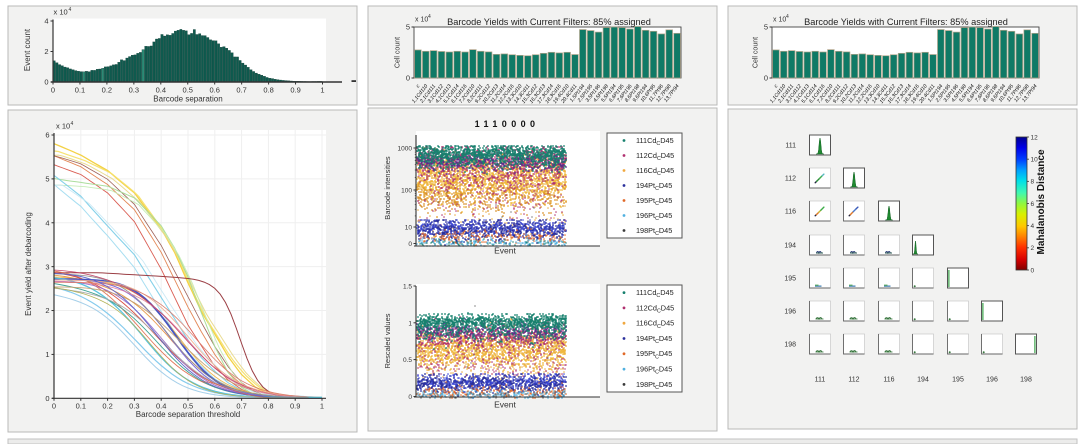  What do you see at coordinates (1041, 201) in the screenshot?
I see `svg-text: Mahalanobis Distance` at bounding box center [1041, 201].